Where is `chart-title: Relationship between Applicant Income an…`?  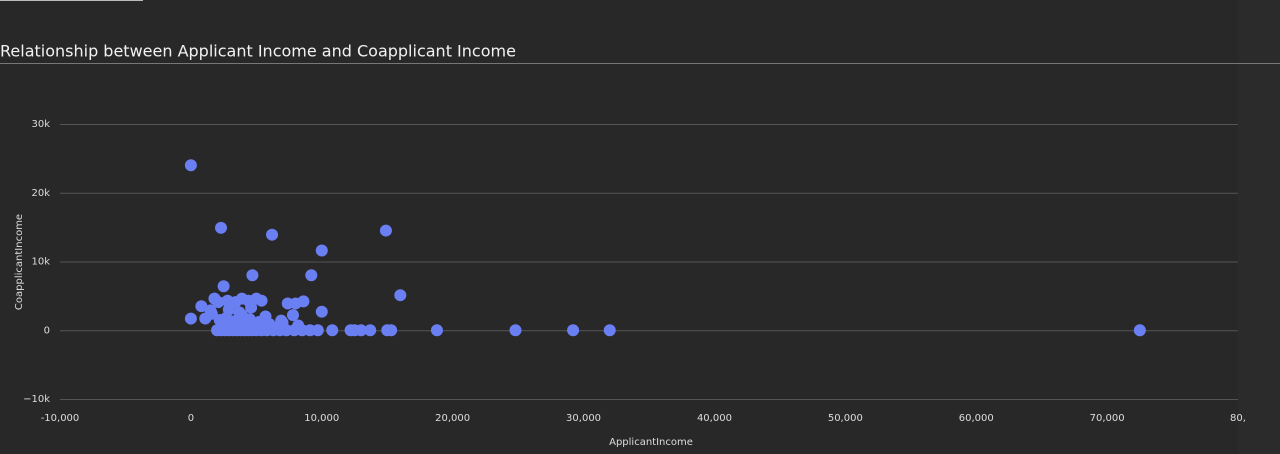
chart-title: Relationship between Applicant Income an… is located at coordinates (258, 51).